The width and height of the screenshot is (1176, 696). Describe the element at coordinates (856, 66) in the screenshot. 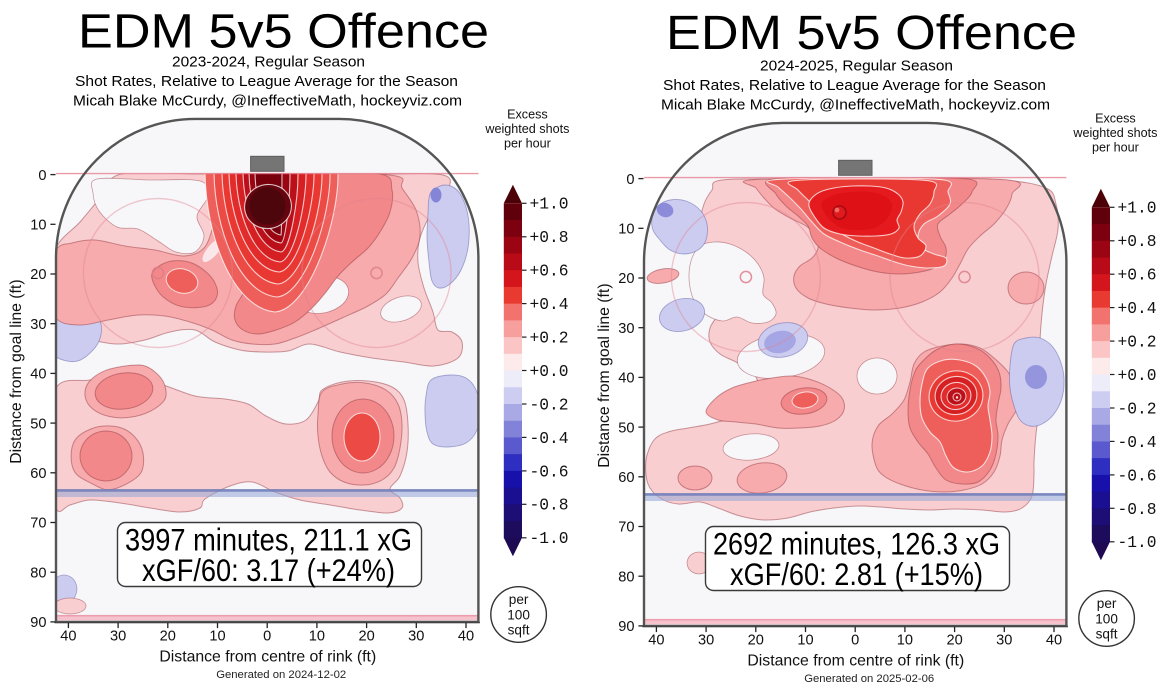

I see `svg-text: 2024-2025, Regular Season` at that location.